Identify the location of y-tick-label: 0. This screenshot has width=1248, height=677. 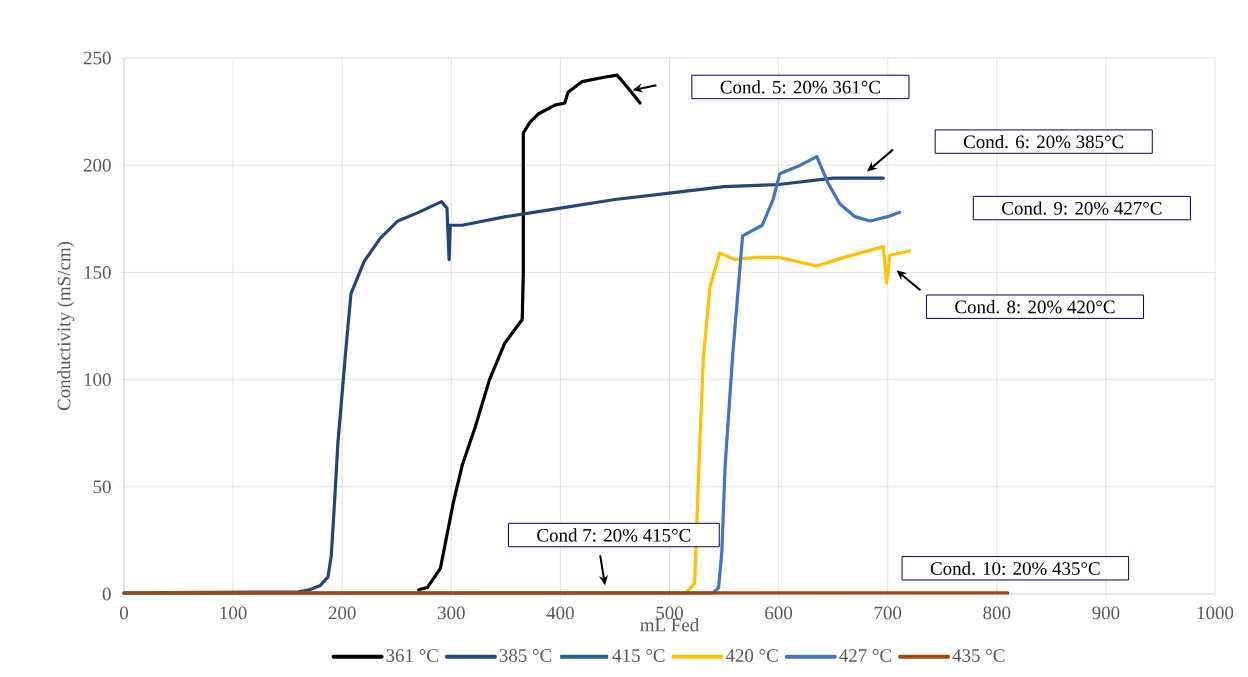
(106, 594).